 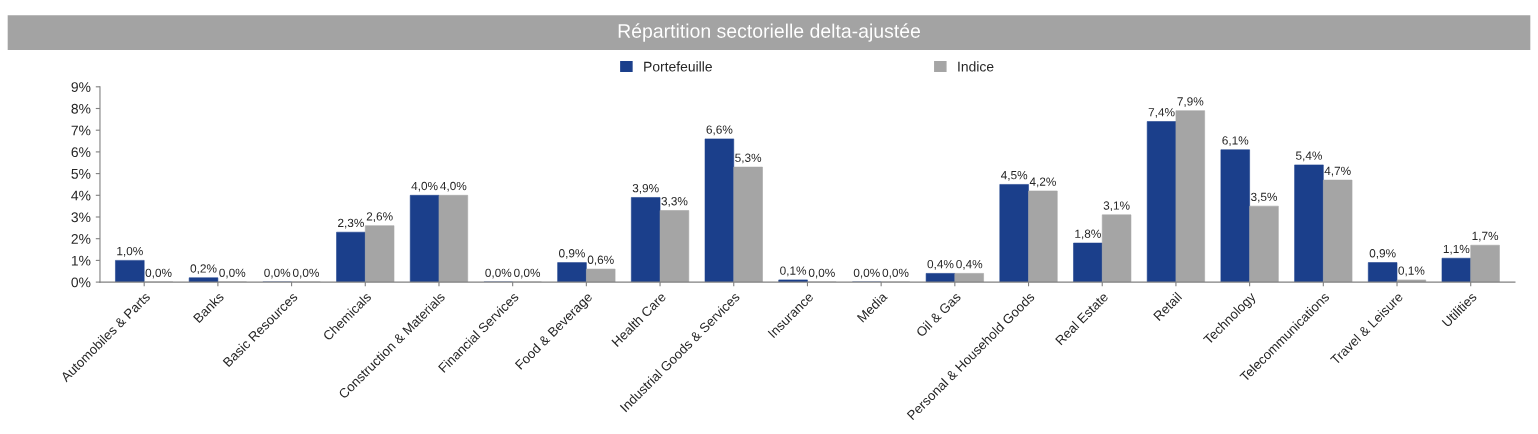 I want to click on y-tick-label: 5%, so click(x=81, y=173).